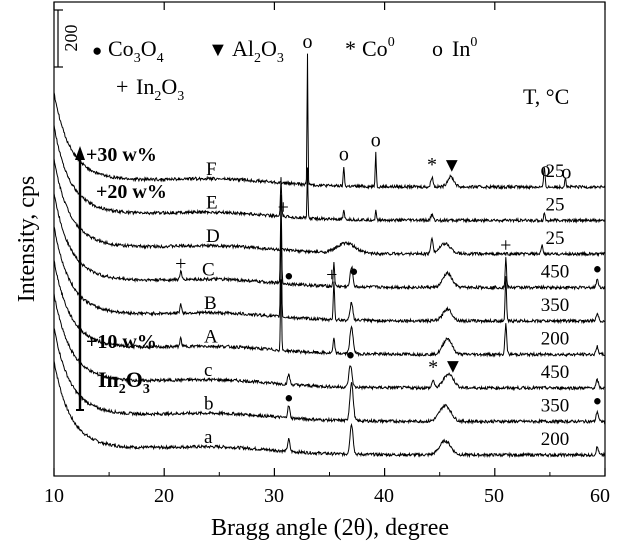 Image resolution: width=620 pixels, height=548 pixels. Describe the element at coordinates (211, 337) in the screenshot. I see `series-label-A: A` at that location.